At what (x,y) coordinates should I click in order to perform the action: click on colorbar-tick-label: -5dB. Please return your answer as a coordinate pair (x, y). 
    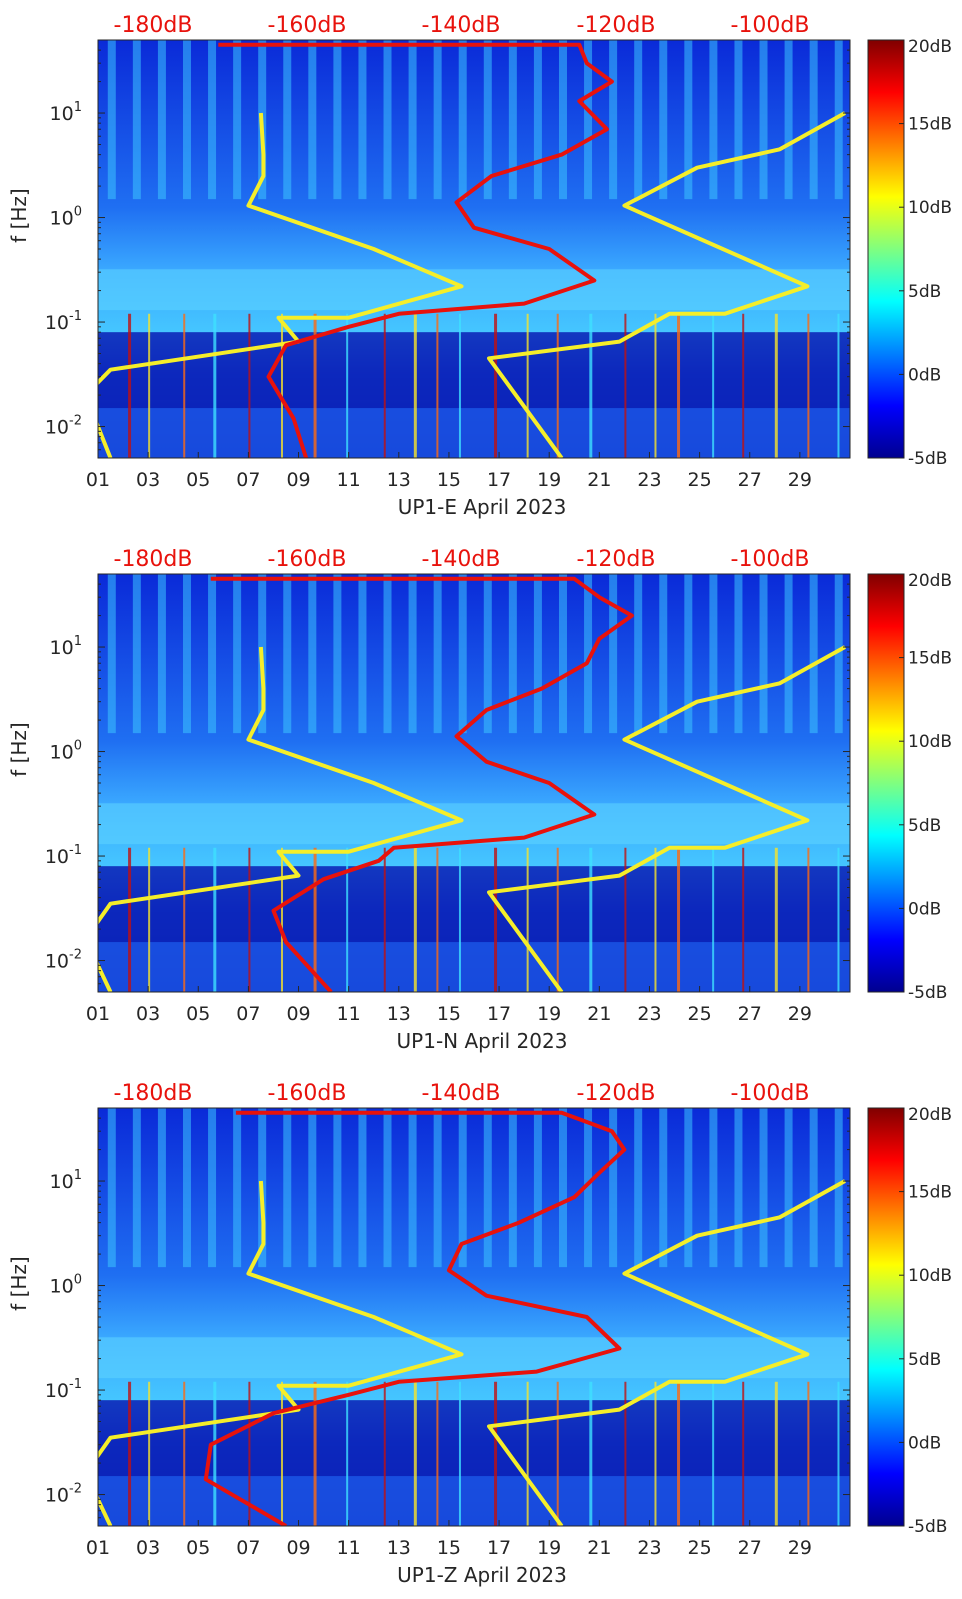
    Looking at the image, I should click on (927, 459).